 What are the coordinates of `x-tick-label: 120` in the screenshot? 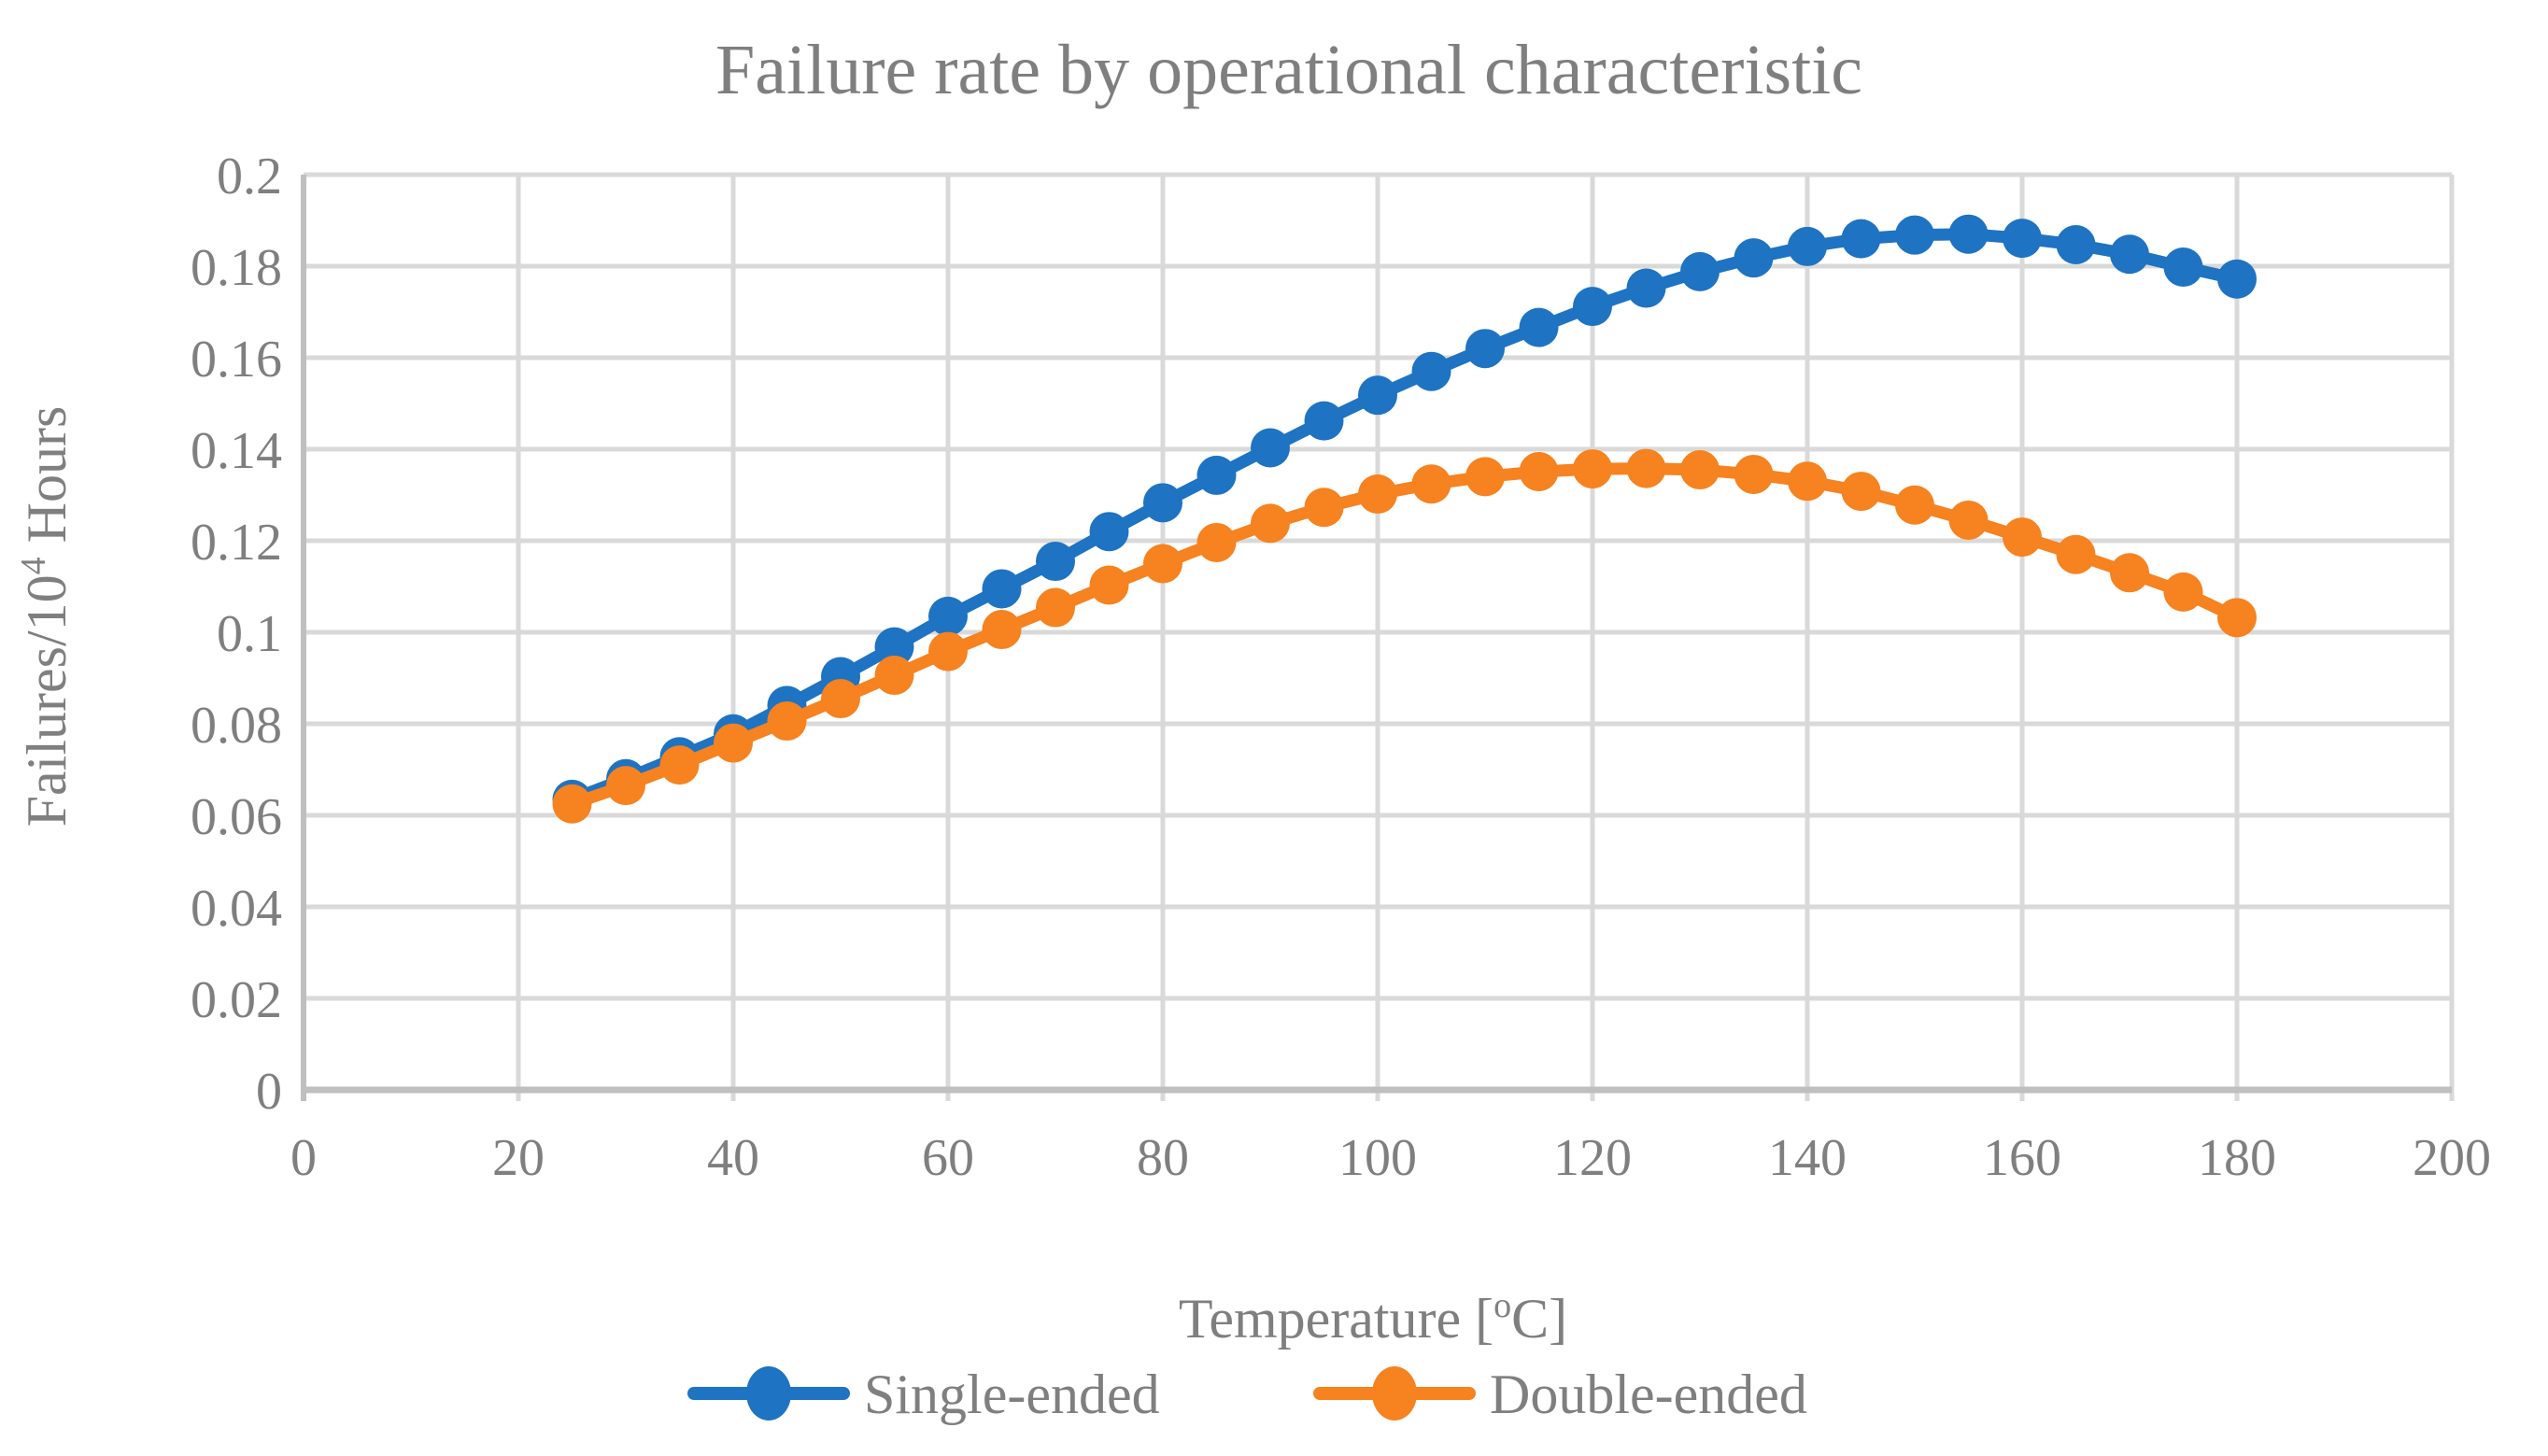 It's located at (1592, 1158).